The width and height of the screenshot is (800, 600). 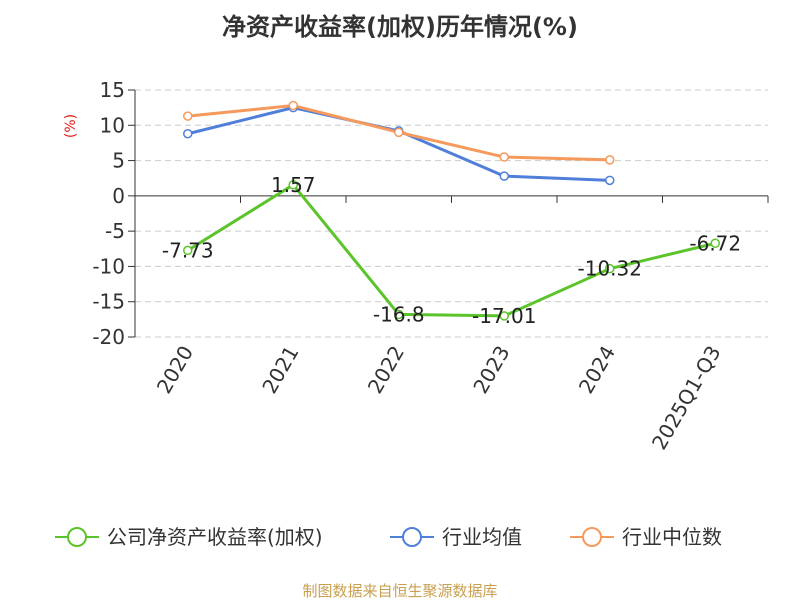 I want to click on data-label: -6.72, so click(x=715, y=243).